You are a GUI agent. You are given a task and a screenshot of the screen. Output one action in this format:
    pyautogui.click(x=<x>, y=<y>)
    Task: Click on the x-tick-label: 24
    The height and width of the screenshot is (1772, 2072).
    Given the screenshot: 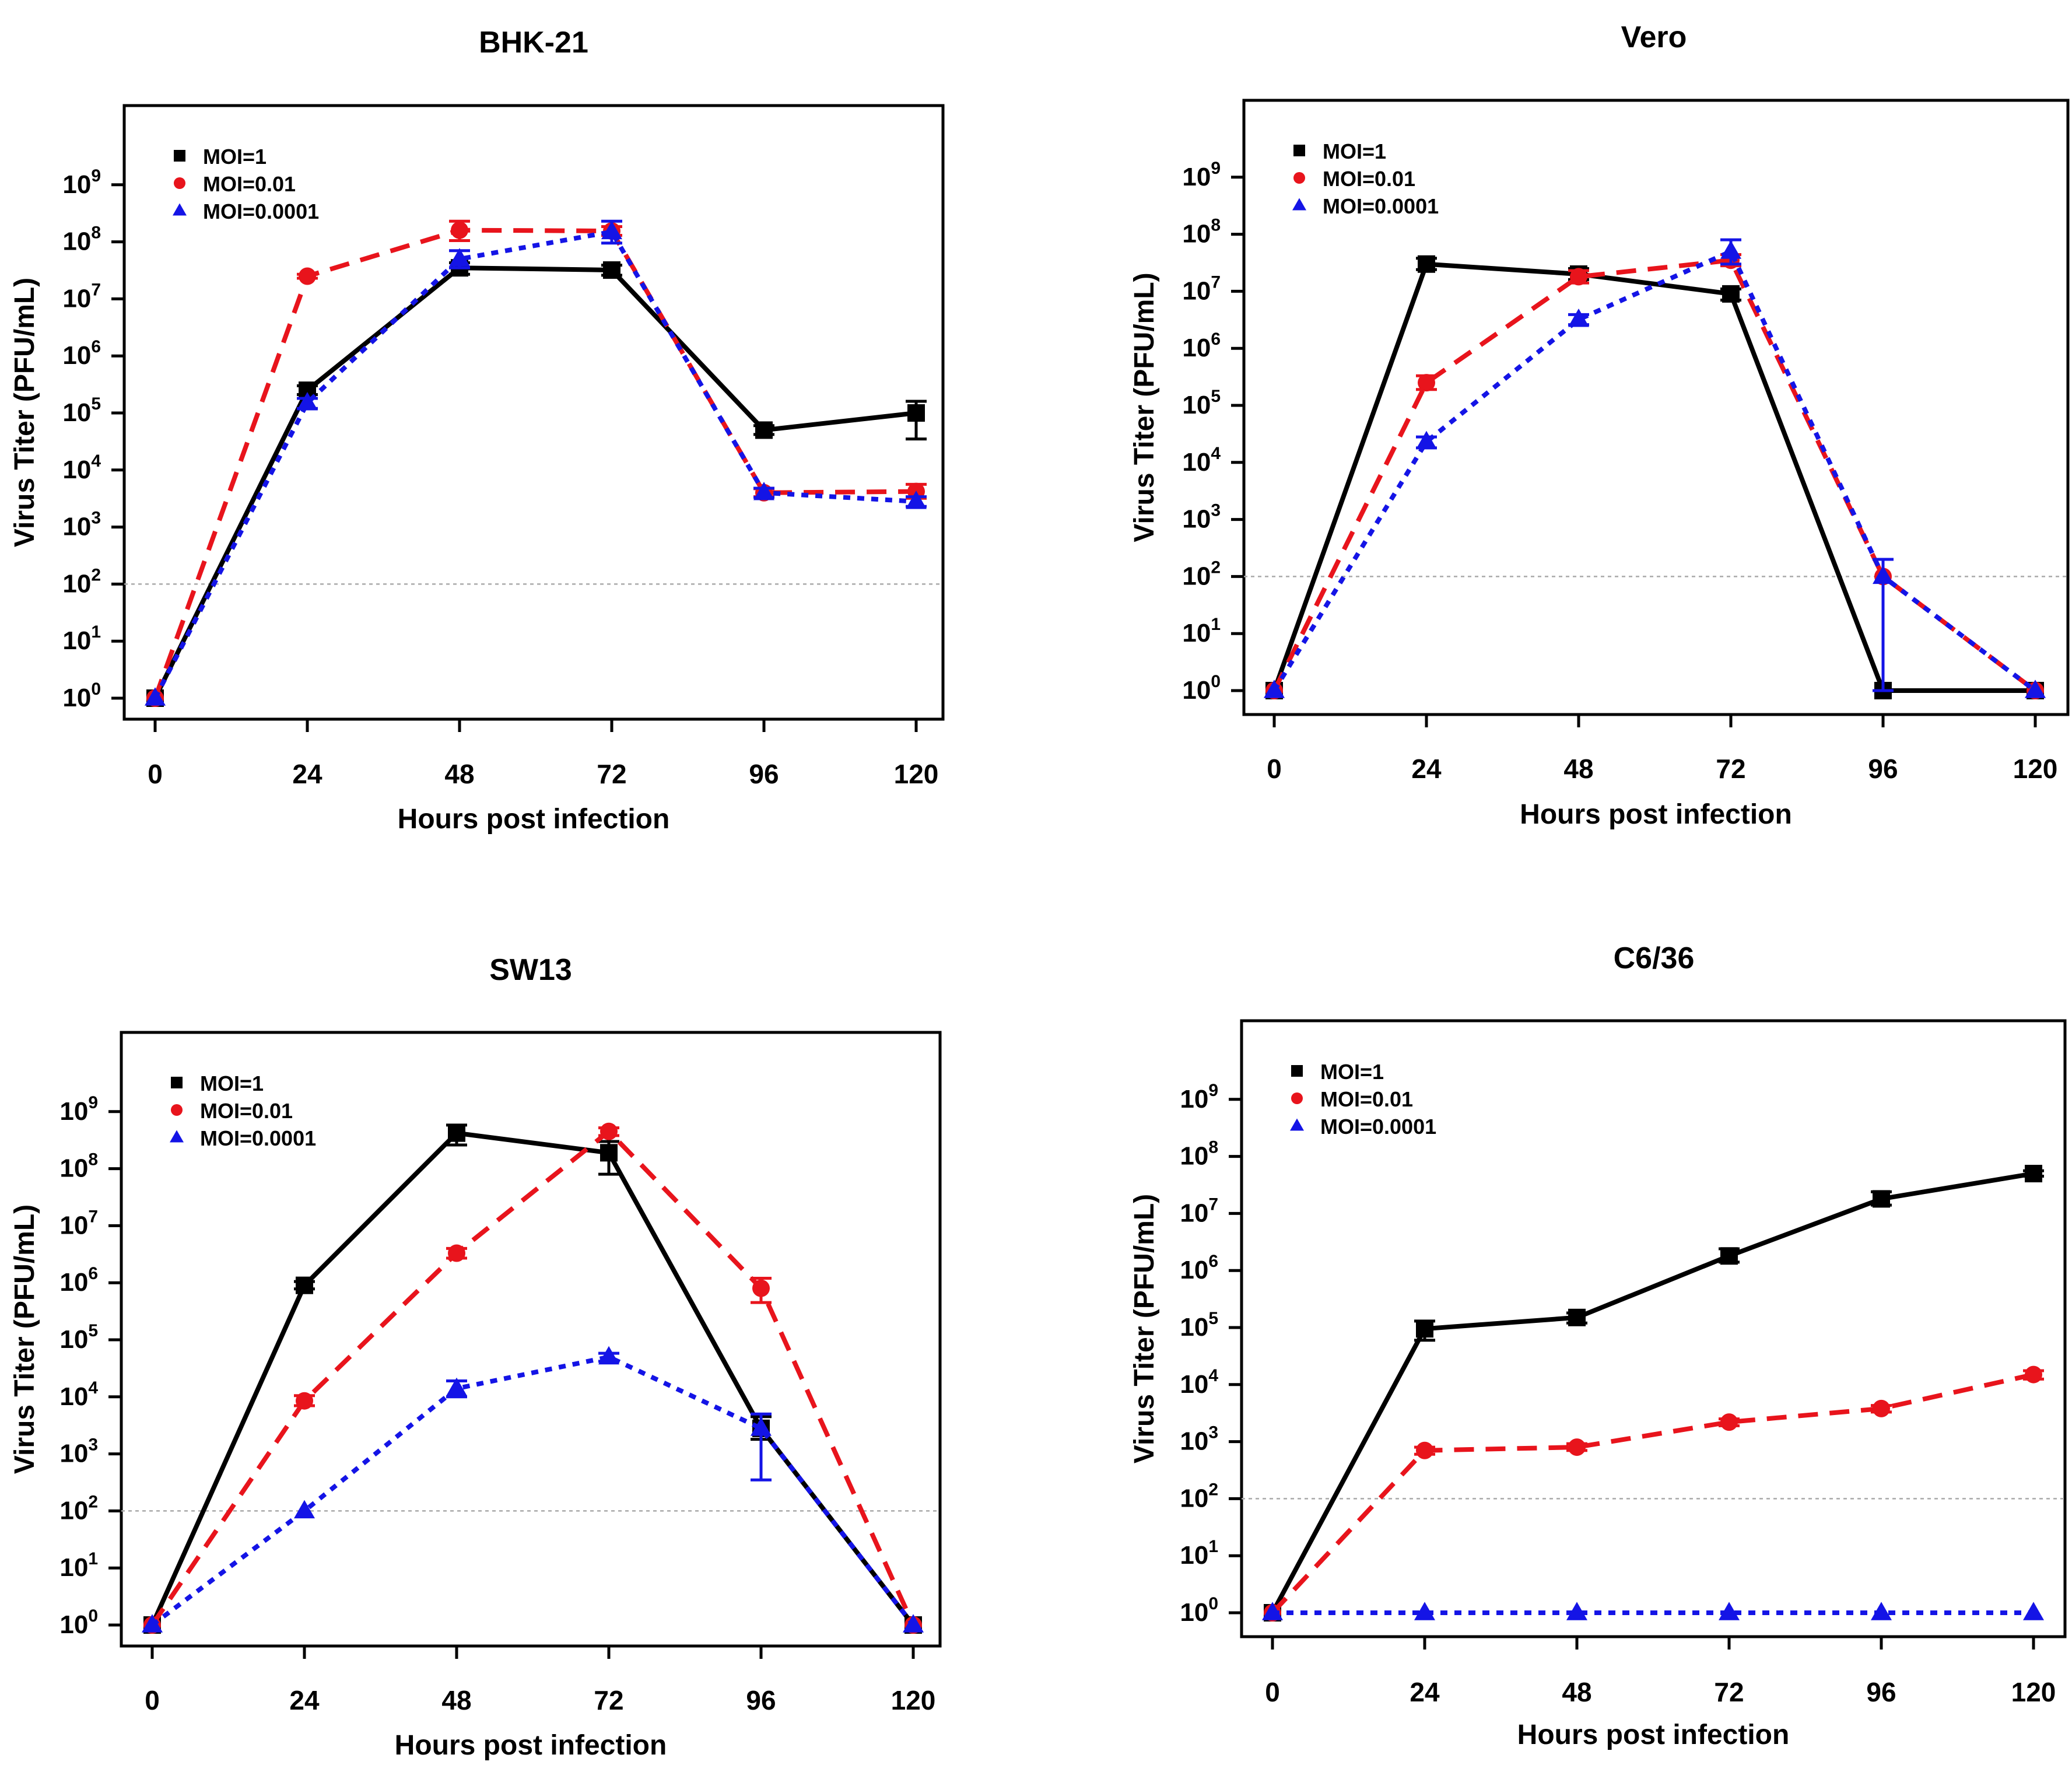 What is the action you would take?
    pyautogui.click(x=1425, y=1692)
    